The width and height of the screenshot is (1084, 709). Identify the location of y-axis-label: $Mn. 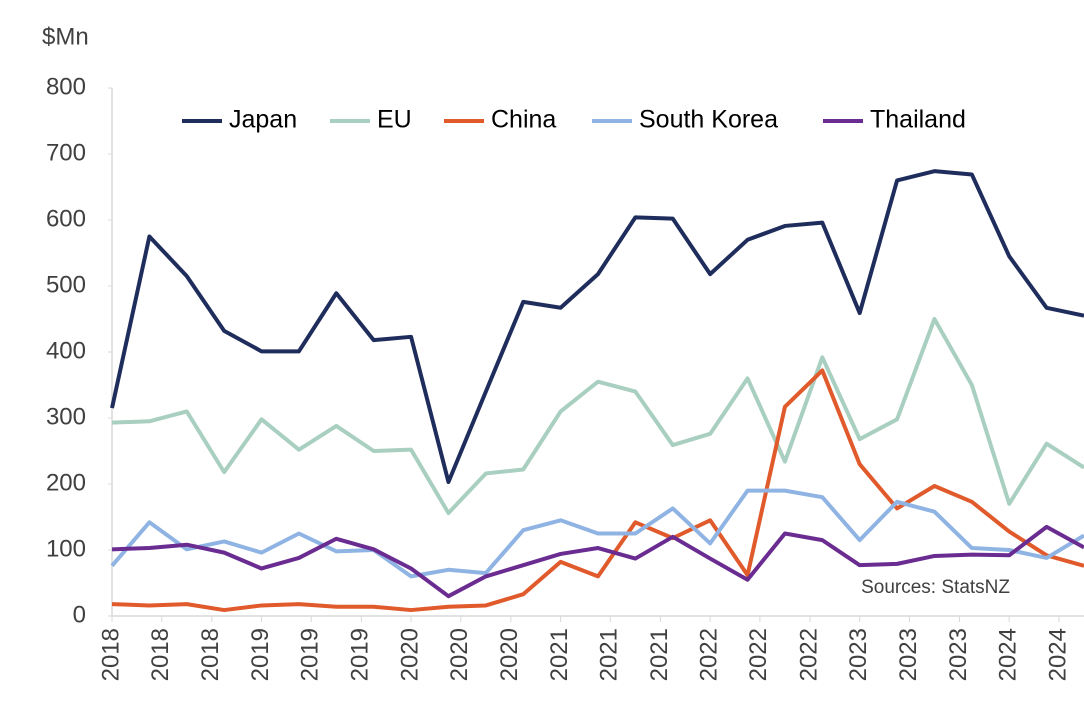
(65, 36).